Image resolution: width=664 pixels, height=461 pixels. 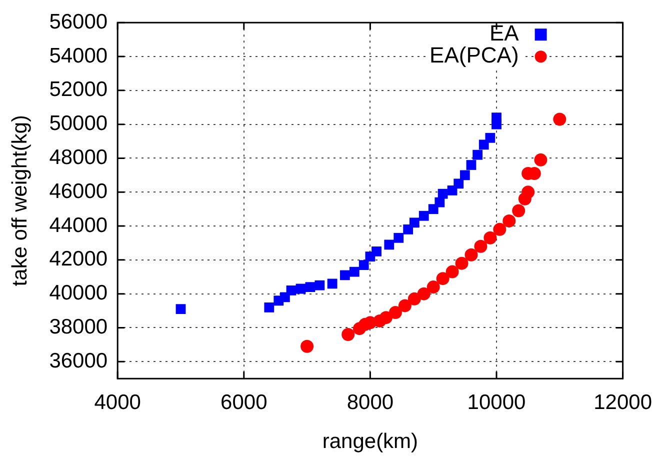 I want to click on y-tick-label: 40000, so click(x=78, y=293).